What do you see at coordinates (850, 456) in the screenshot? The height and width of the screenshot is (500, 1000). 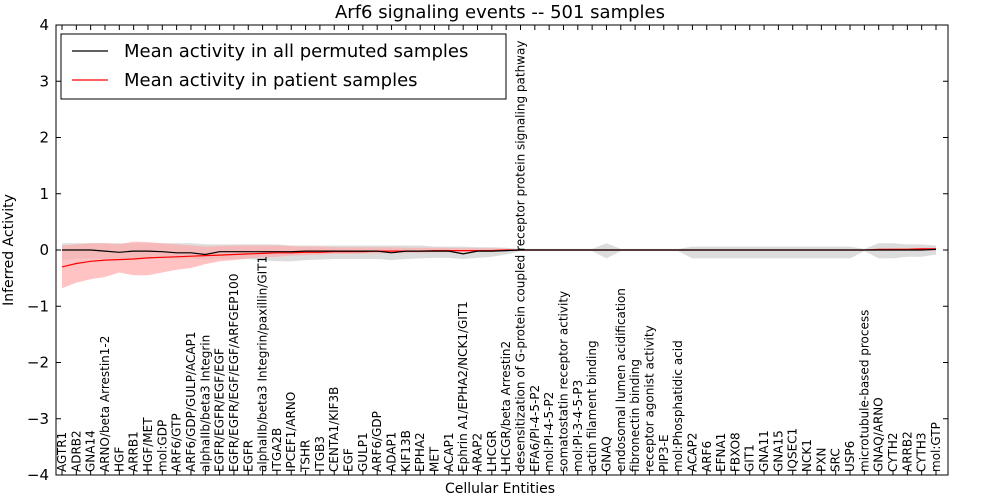 I see `x-tick-label: USP6` at bounding box center [850, 456].